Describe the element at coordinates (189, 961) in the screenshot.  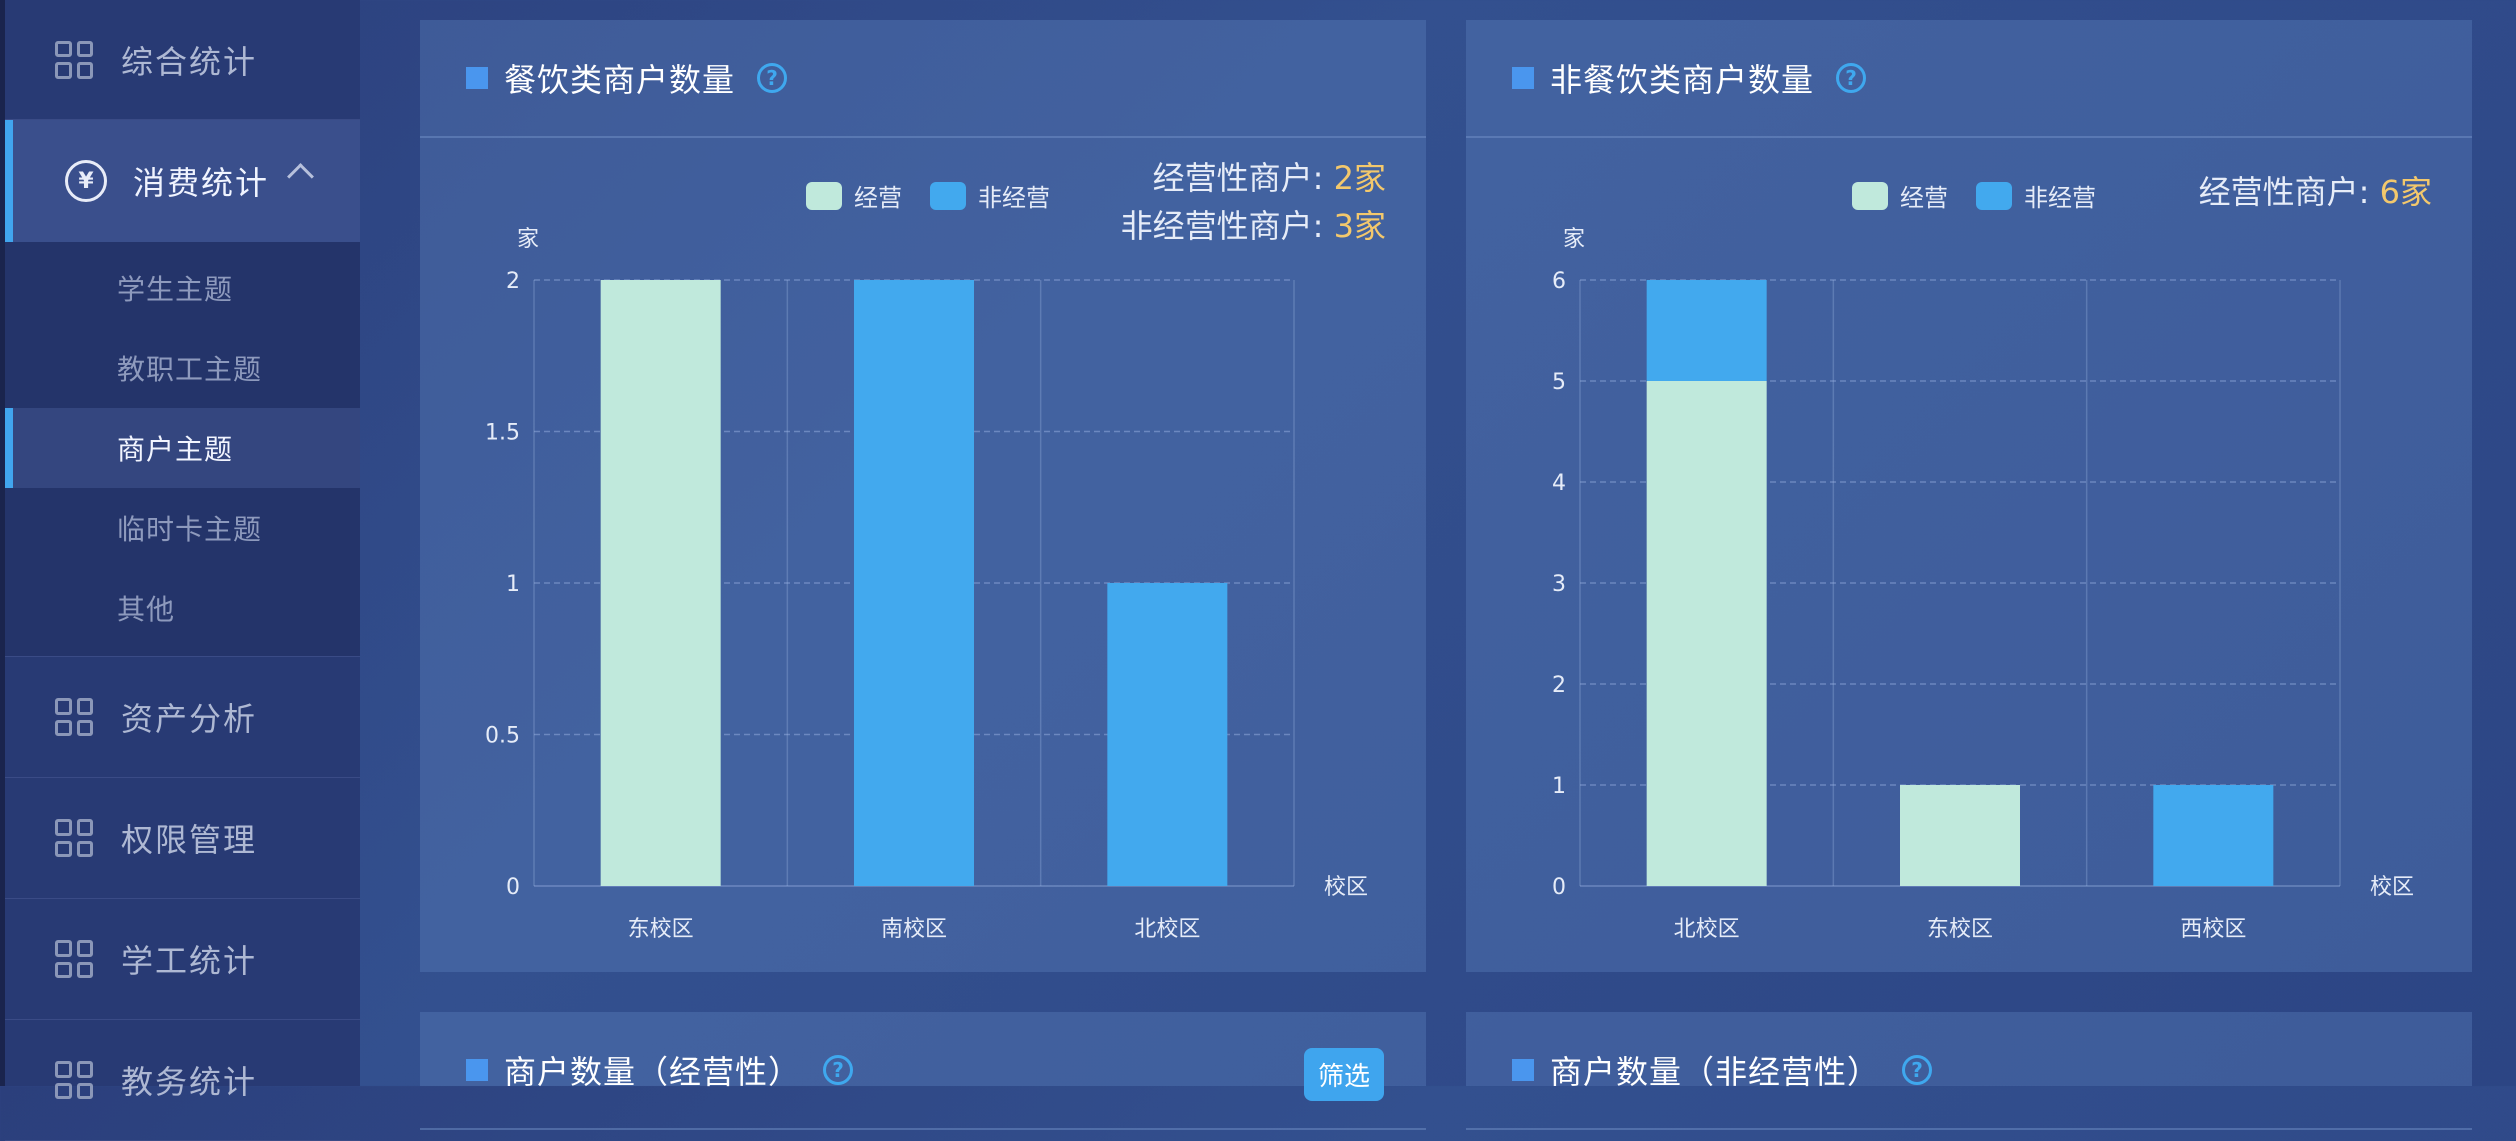
I see `nav-item-label: 学工统计` at that location.